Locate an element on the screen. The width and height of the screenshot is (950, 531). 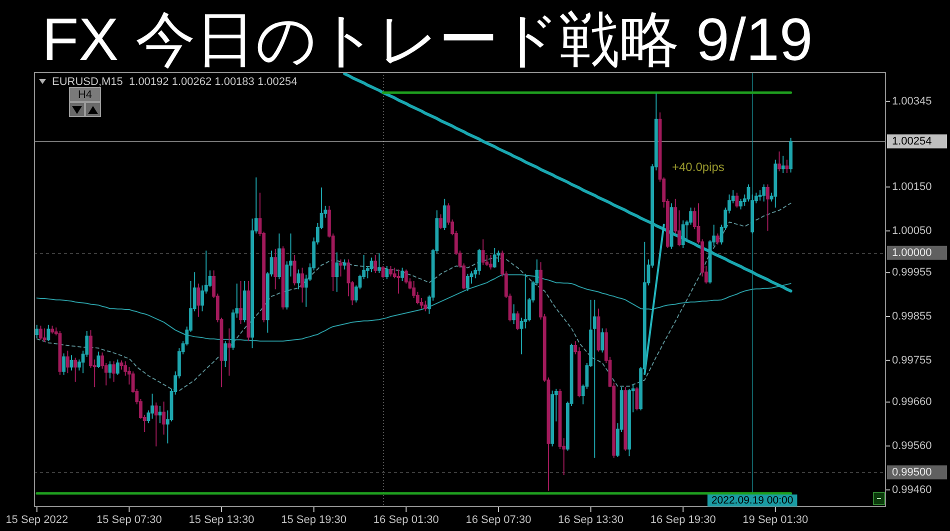
ytick: 1.00345 is located at coordinates (912, 101).